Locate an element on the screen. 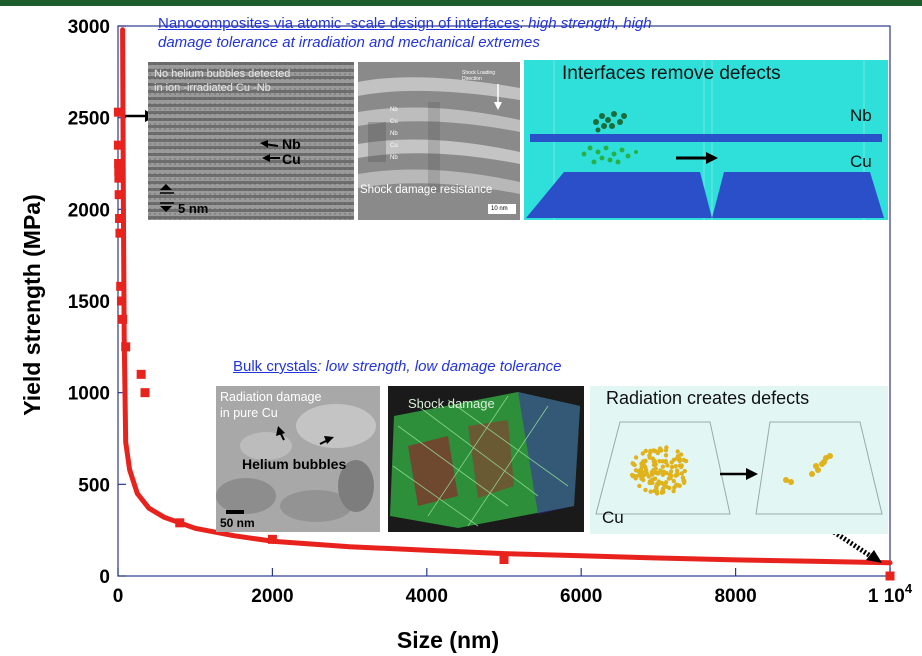 Image resolution: width=922 pixels, height=656 pixels. nano-shock-bands is located at coordinates (439, 141).